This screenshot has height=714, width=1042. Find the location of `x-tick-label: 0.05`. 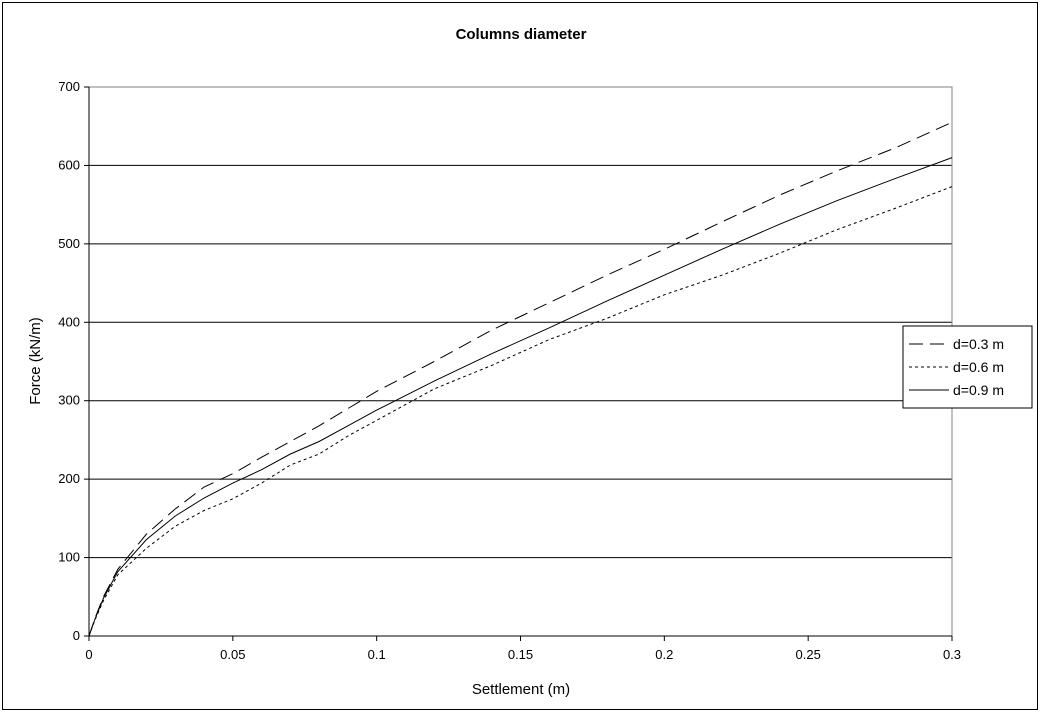

x-tick-label: 0.05 is located at coordinates (232, 654).